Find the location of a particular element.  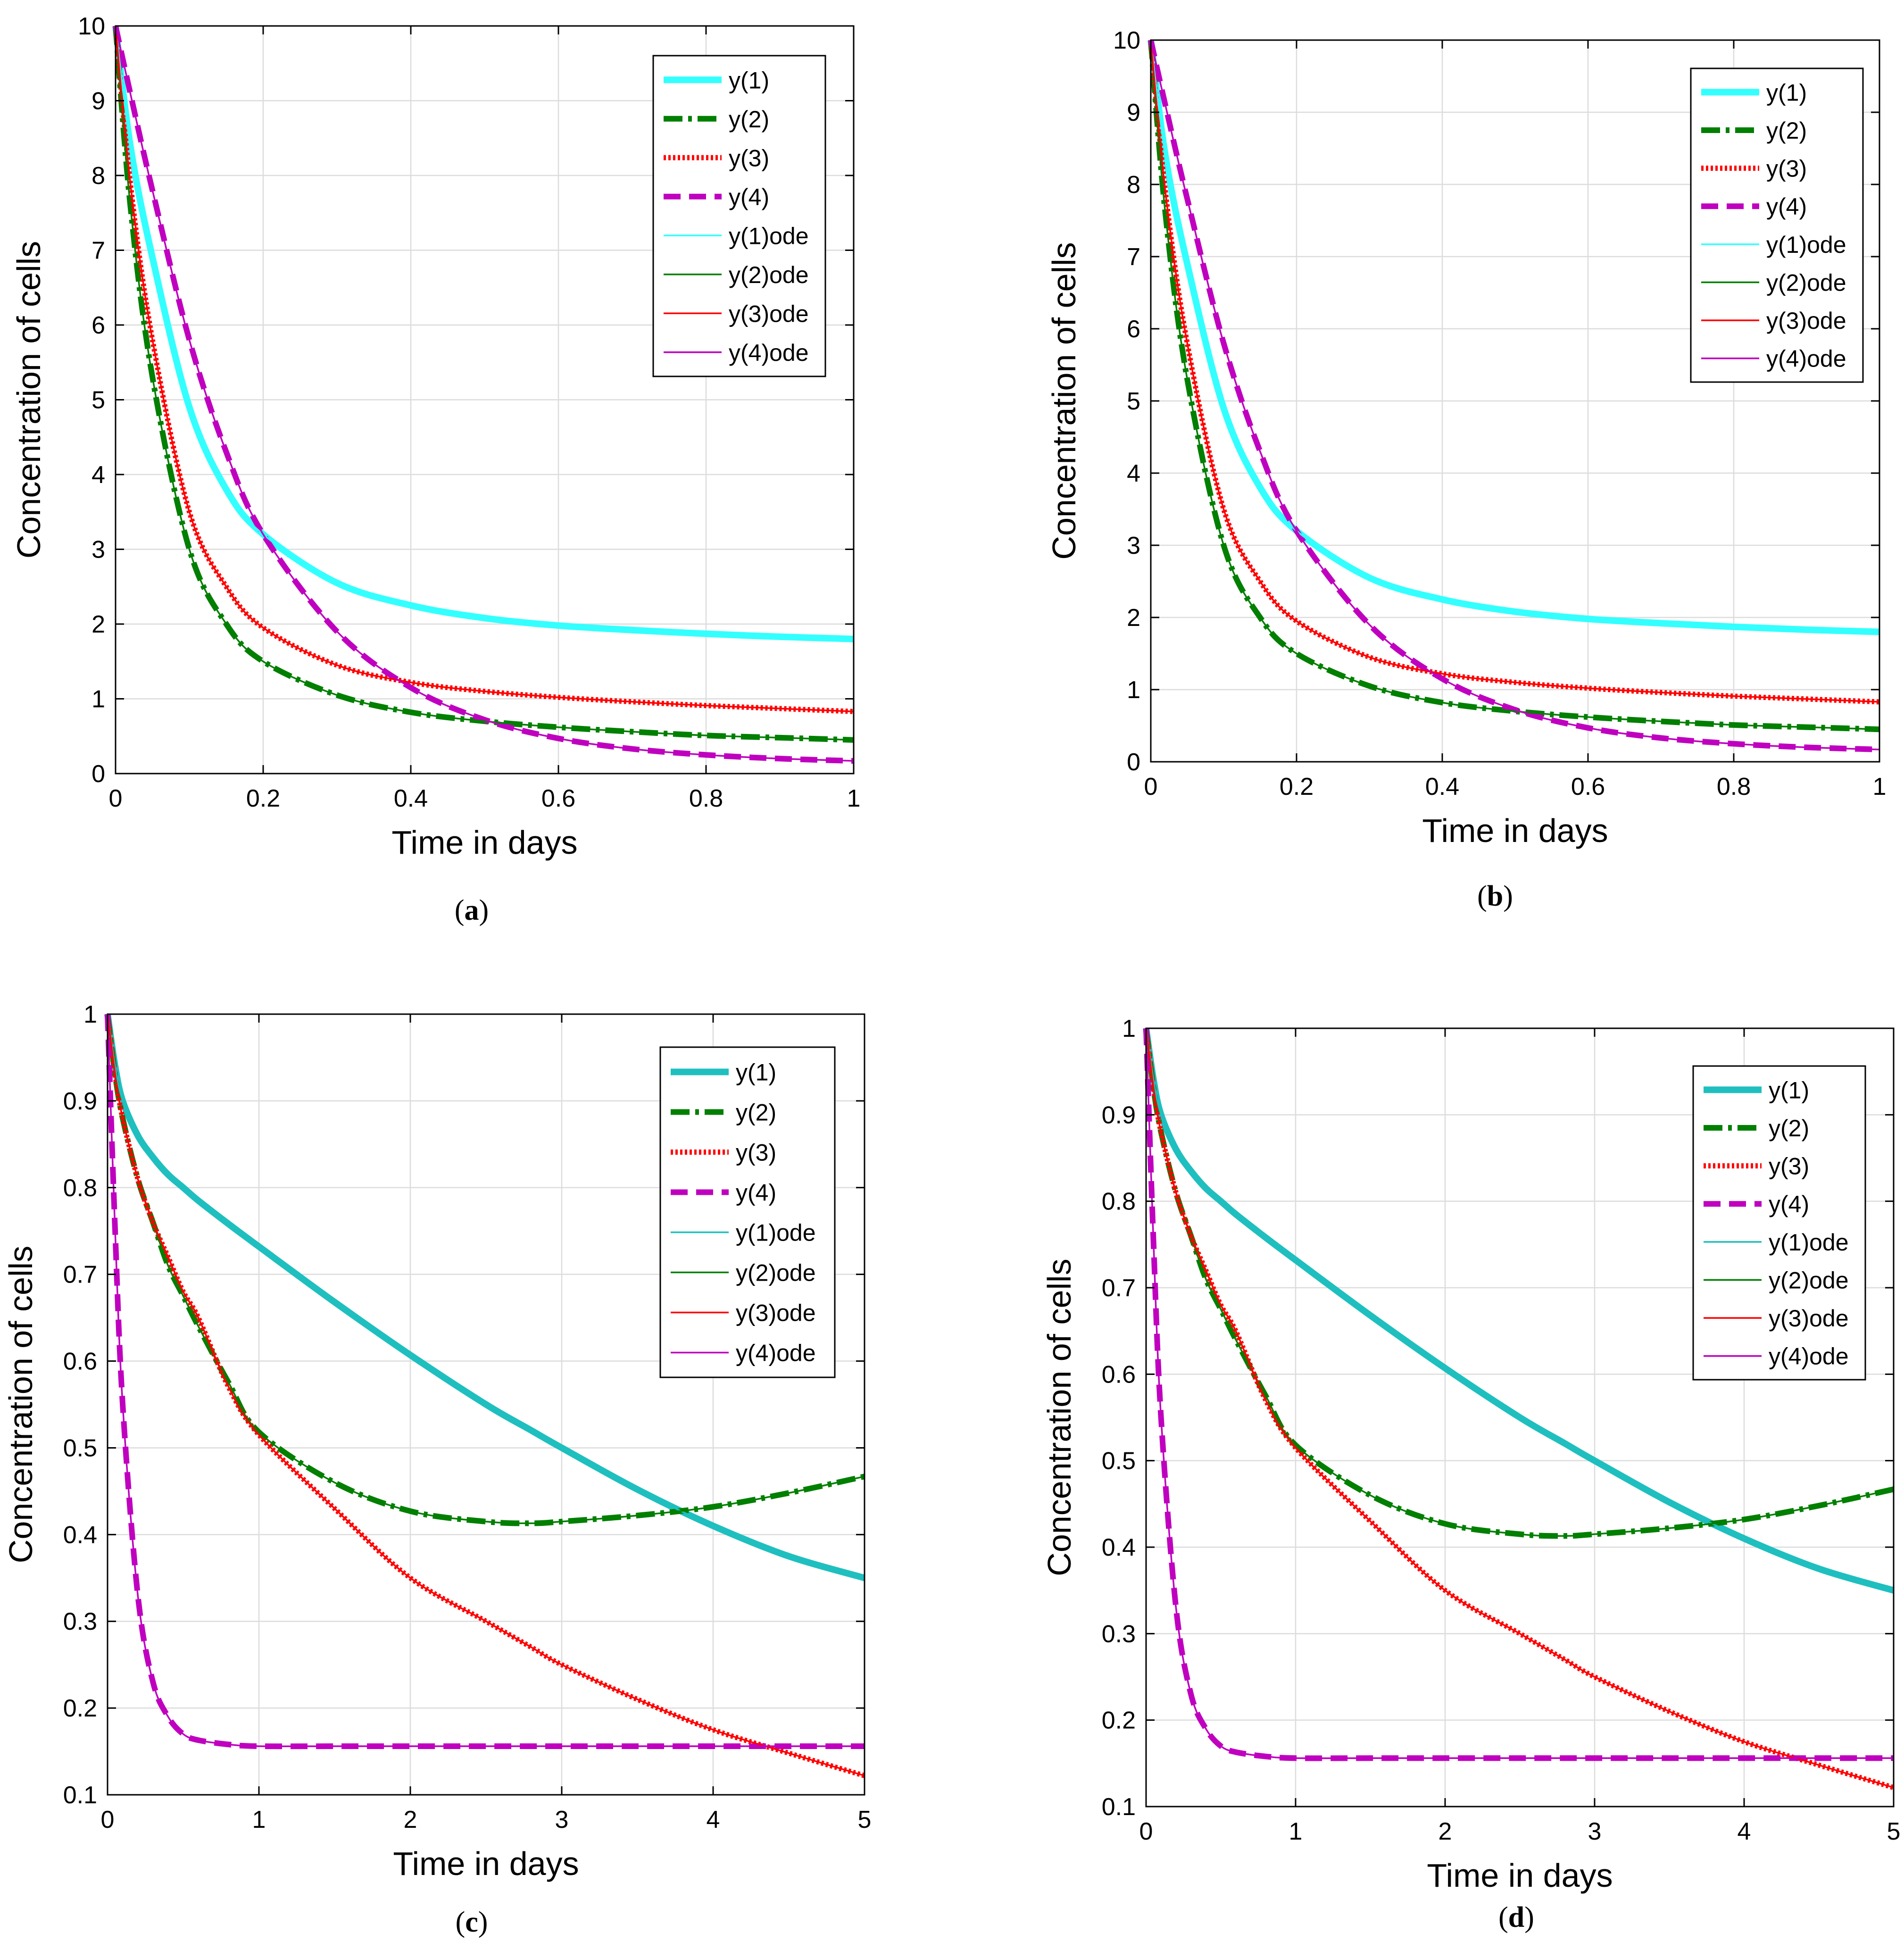

caption-c: (c) is located at coordinates (471, 1922).